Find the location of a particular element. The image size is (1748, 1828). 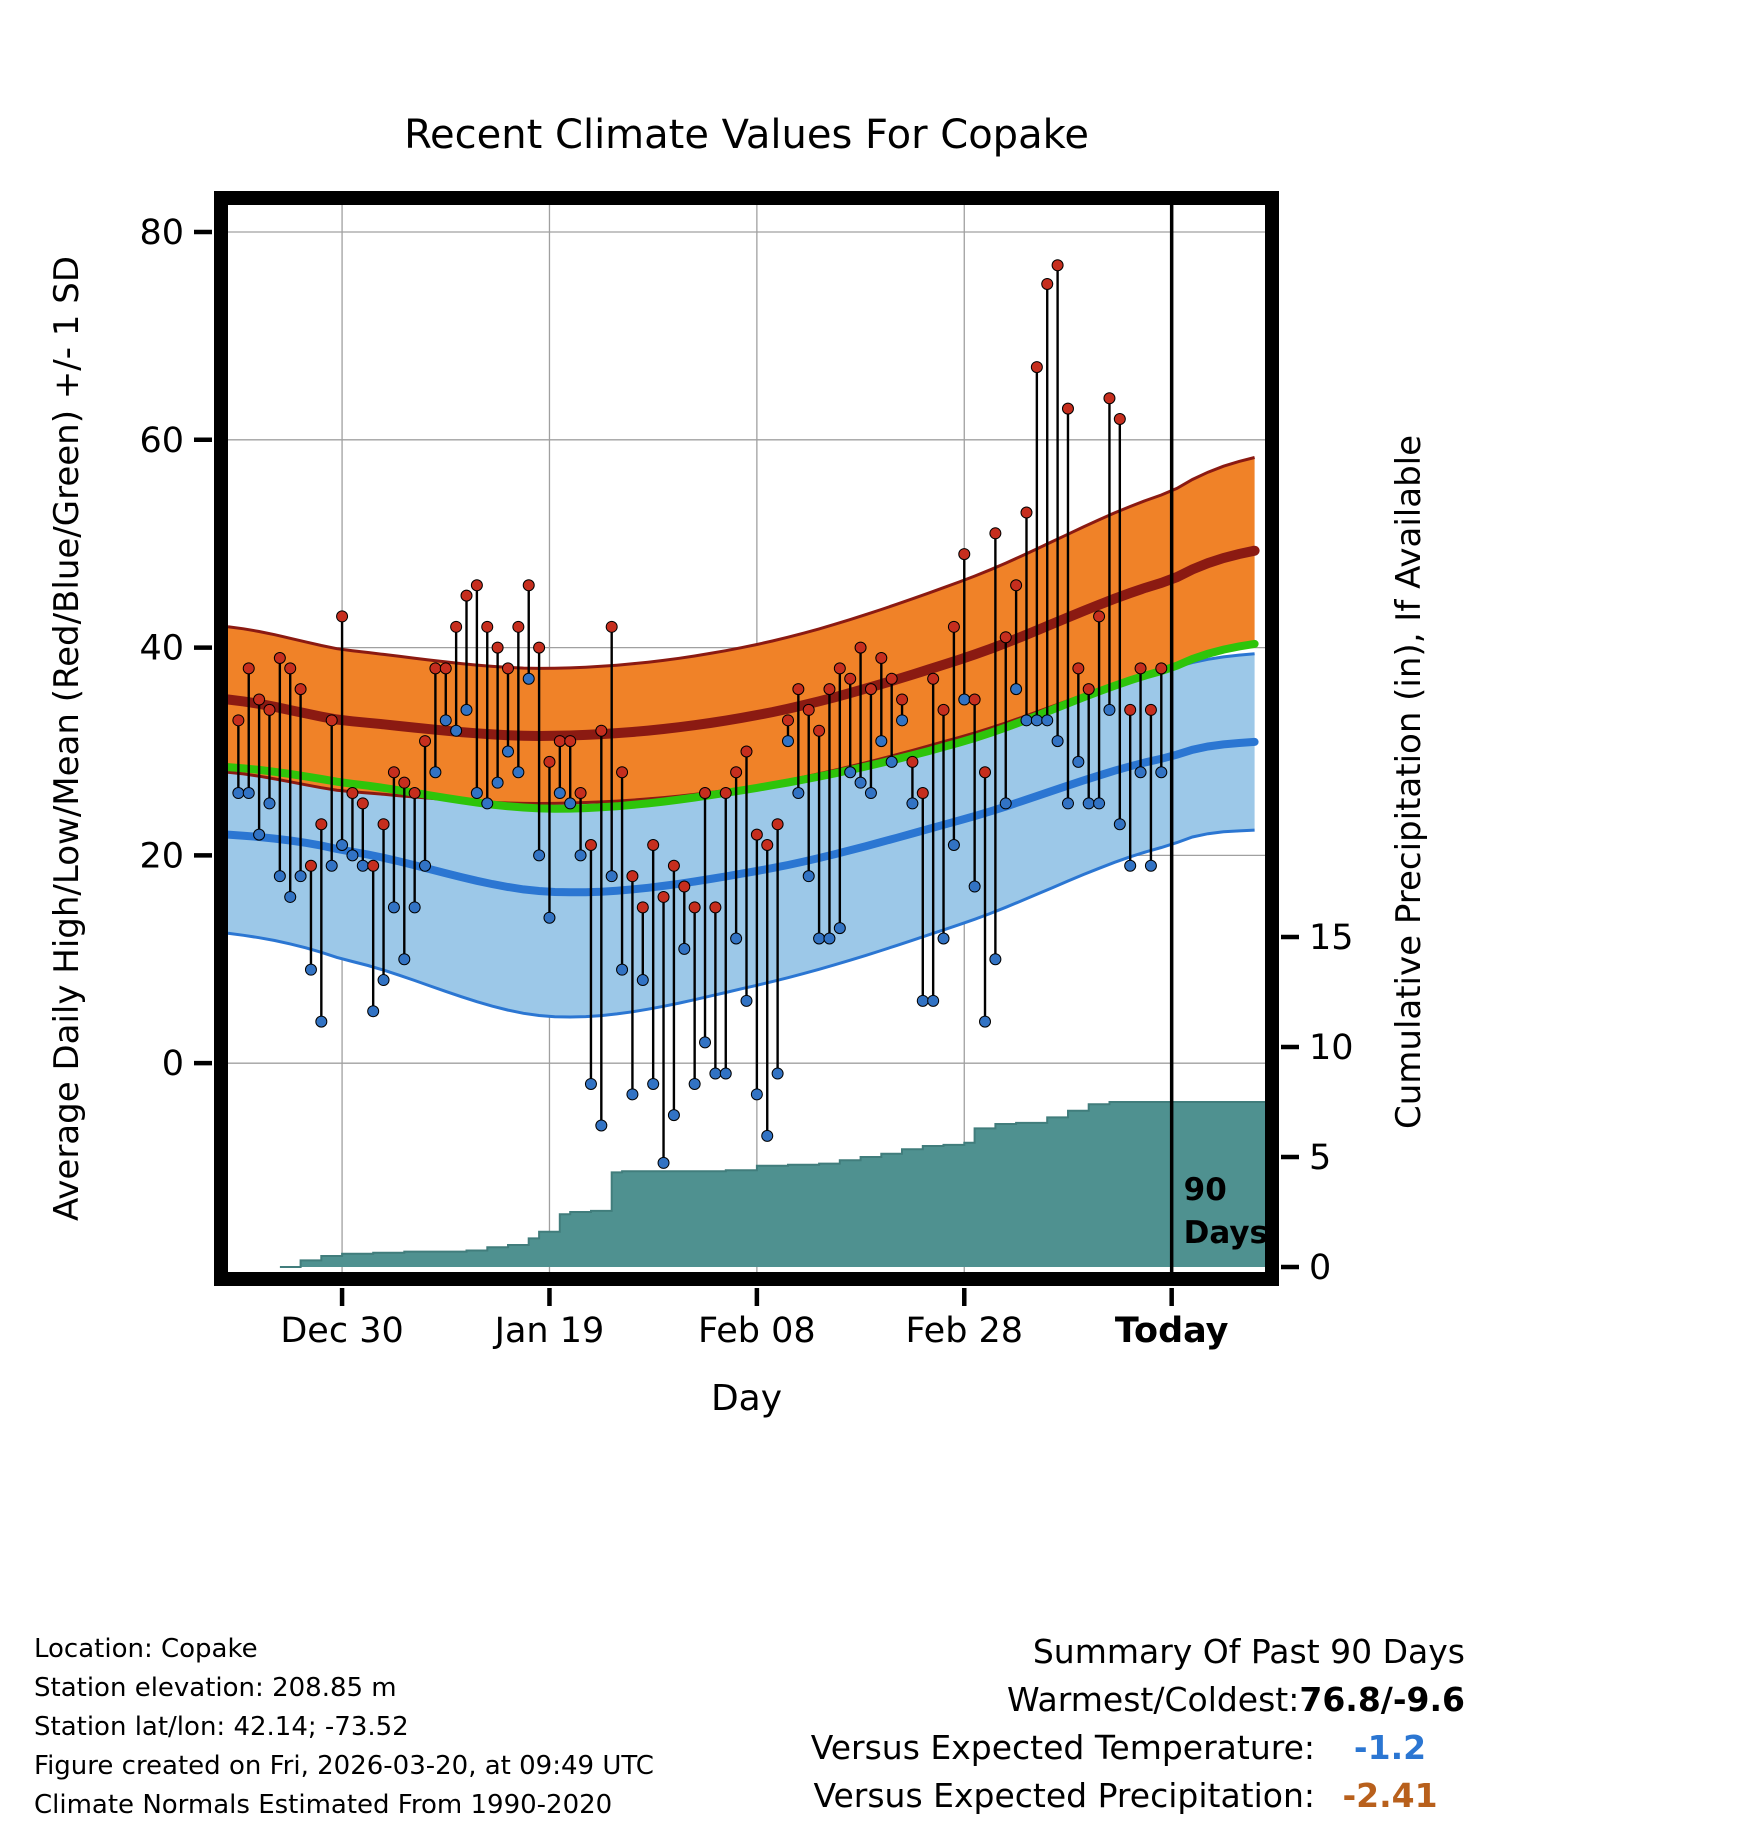

svg-text: Days is located at coordinates (1226, 1233).